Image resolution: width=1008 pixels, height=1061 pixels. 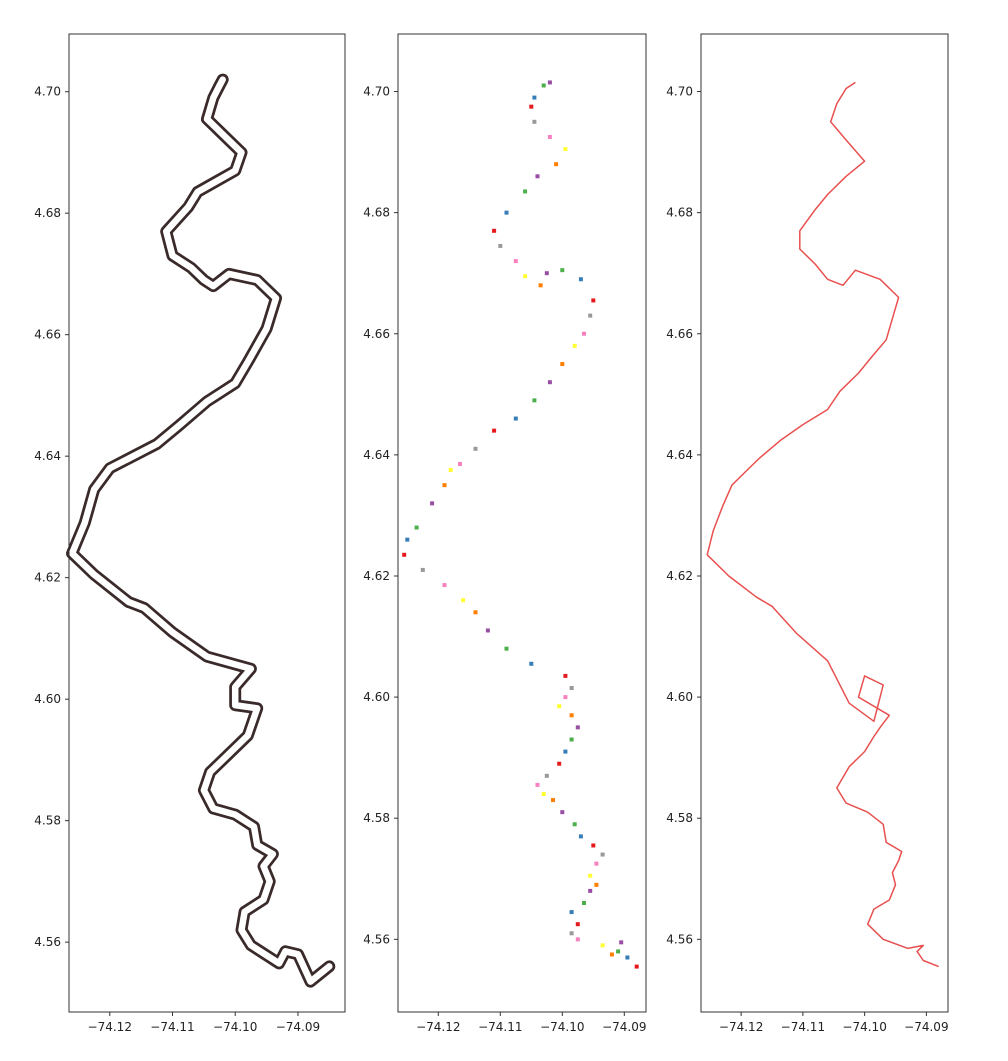 I want to click on x-tick-label: −74.10, so click(x=562, y=1027).